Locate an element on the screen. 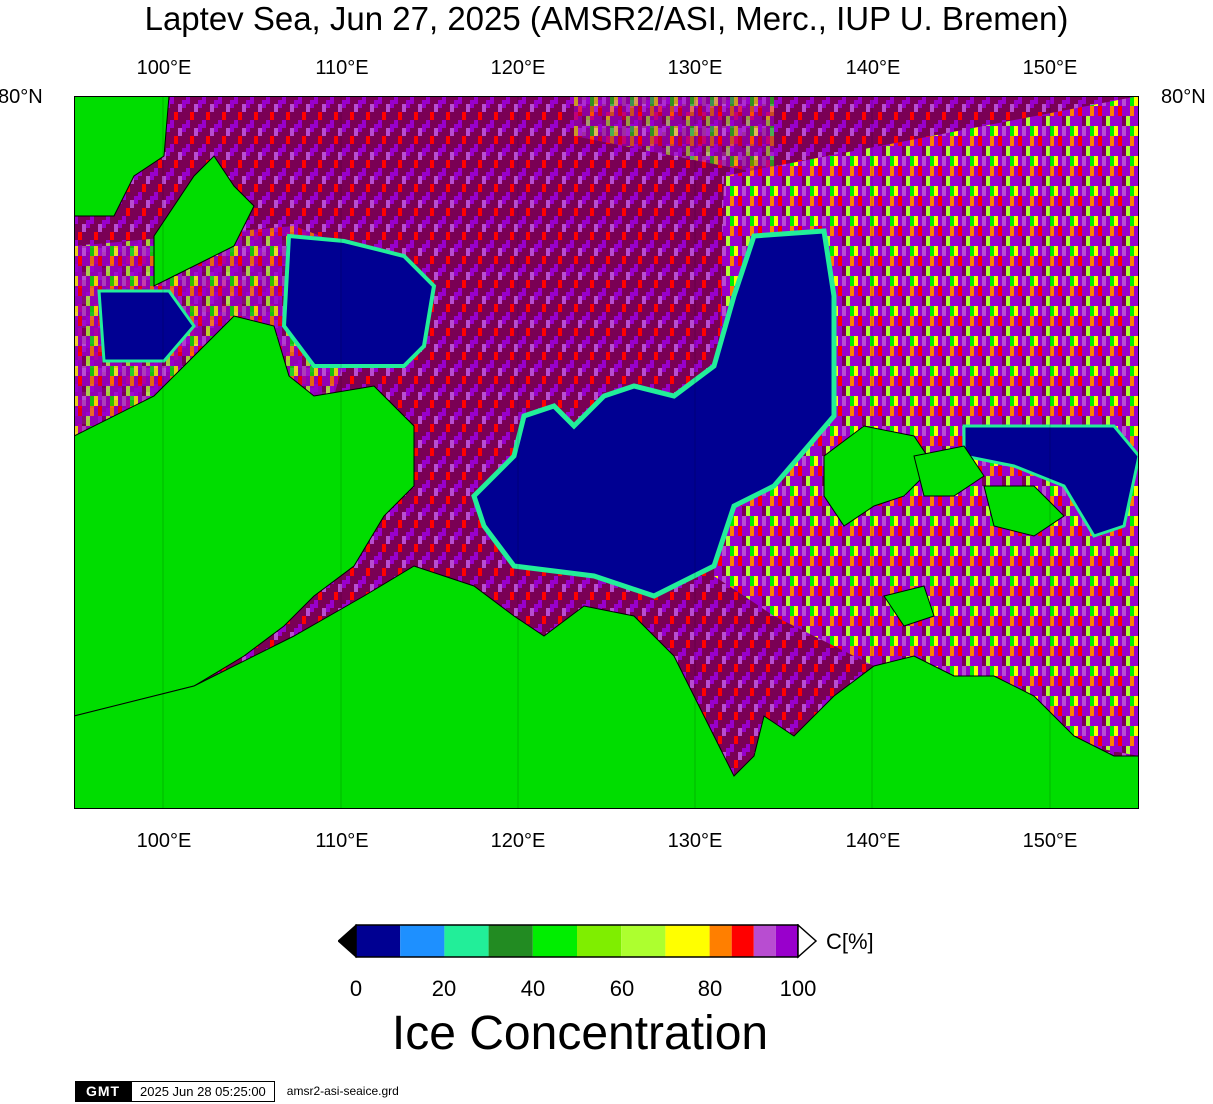 The height and width of the screenshot is (1104, 1213). colorbar-tick-40: 40 is located at coordinates (533, 988).